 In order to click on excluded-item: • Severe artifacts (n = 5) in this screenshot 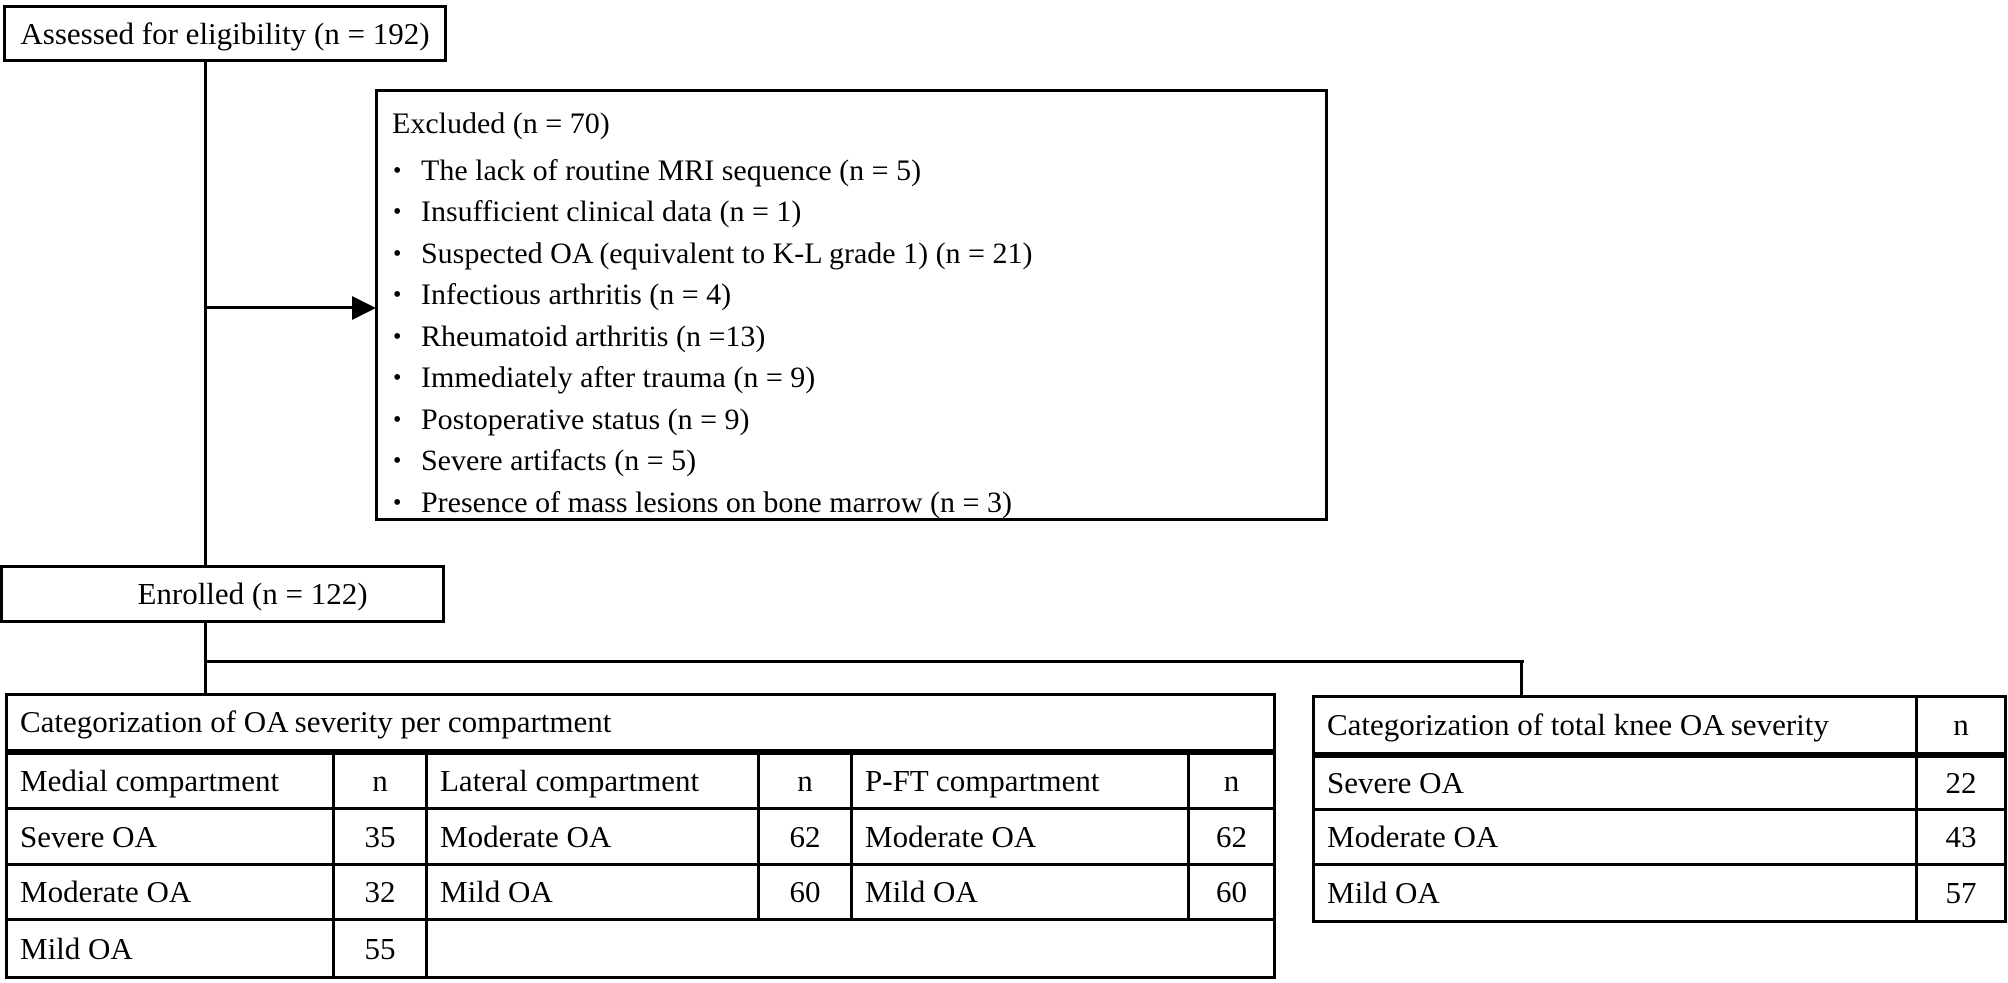, I will do `click(852, 462)`.